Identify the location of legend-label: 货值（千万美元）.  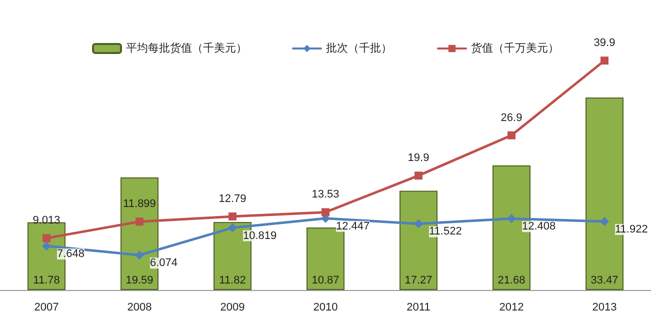
(515, 48).